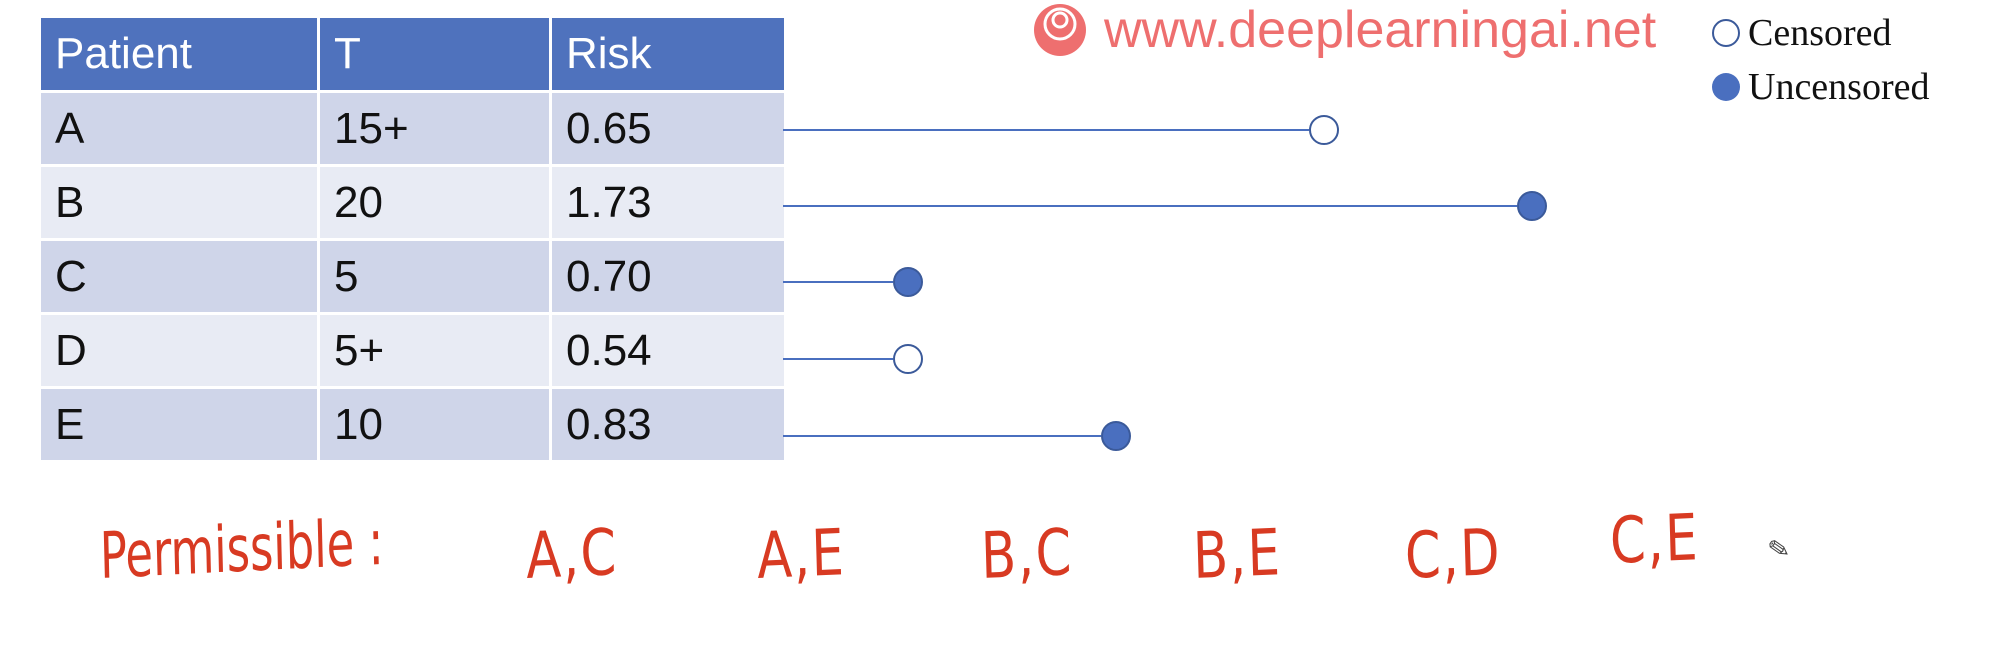  I want to click on table-row: C 5 0.70, so click(412, 276).